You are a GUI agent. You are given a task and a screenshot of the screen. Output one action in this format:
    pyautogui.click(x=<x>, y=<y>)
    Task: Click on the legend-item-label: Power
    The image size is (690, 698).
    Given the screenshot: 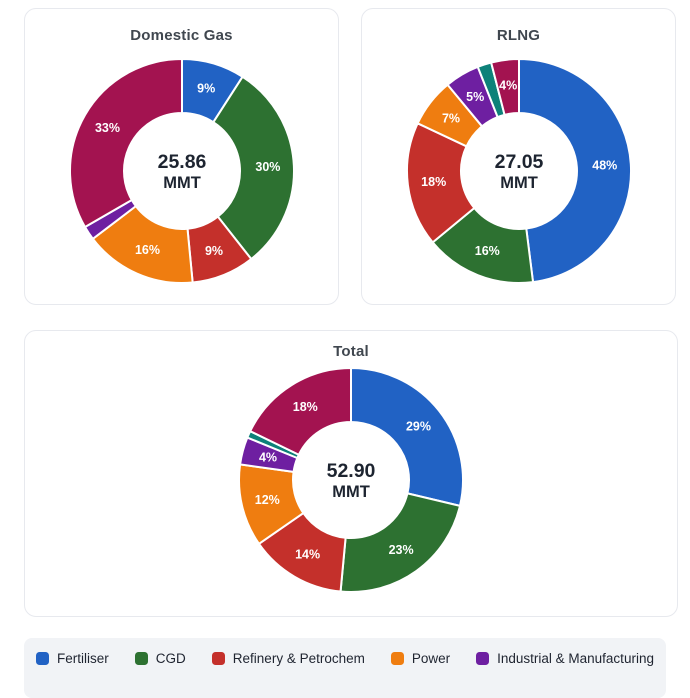 What is the action you would take?
    pyautogui.click(x=431, y=658)
    